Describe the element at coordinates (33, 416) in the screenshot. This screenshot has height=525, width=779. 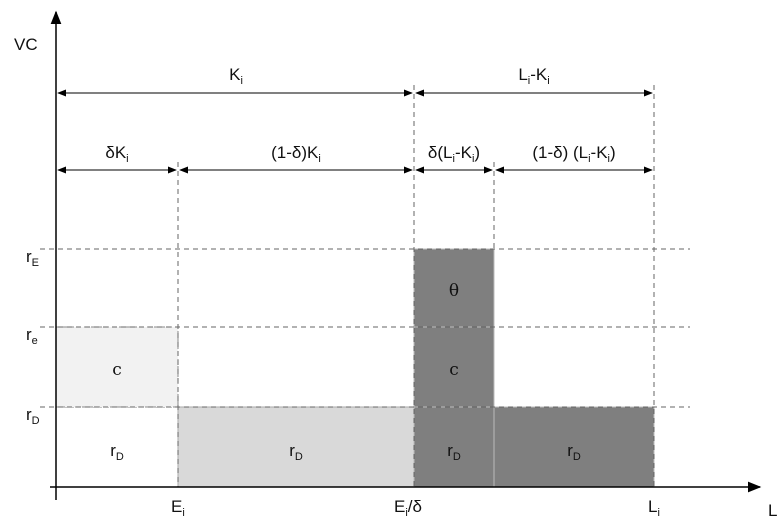
I see `y-tick-rD: rD` at that location.